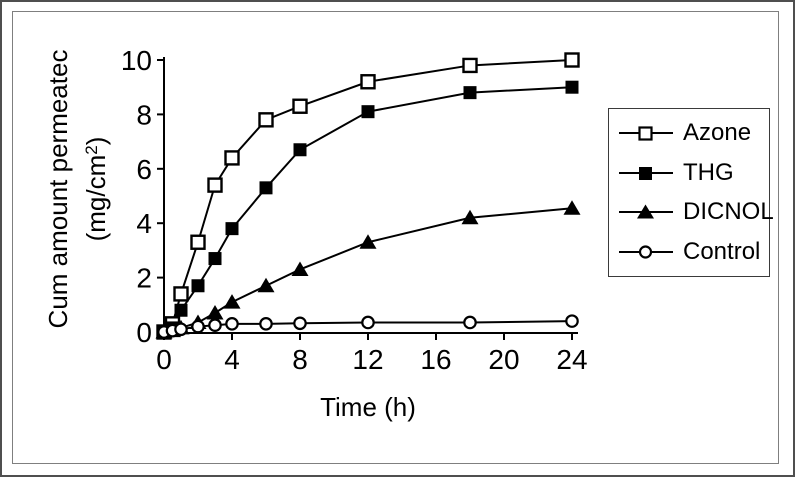 The width and height of the screenshot is (795, 477). I want to click on legend-label: Control, so click(722, 252).